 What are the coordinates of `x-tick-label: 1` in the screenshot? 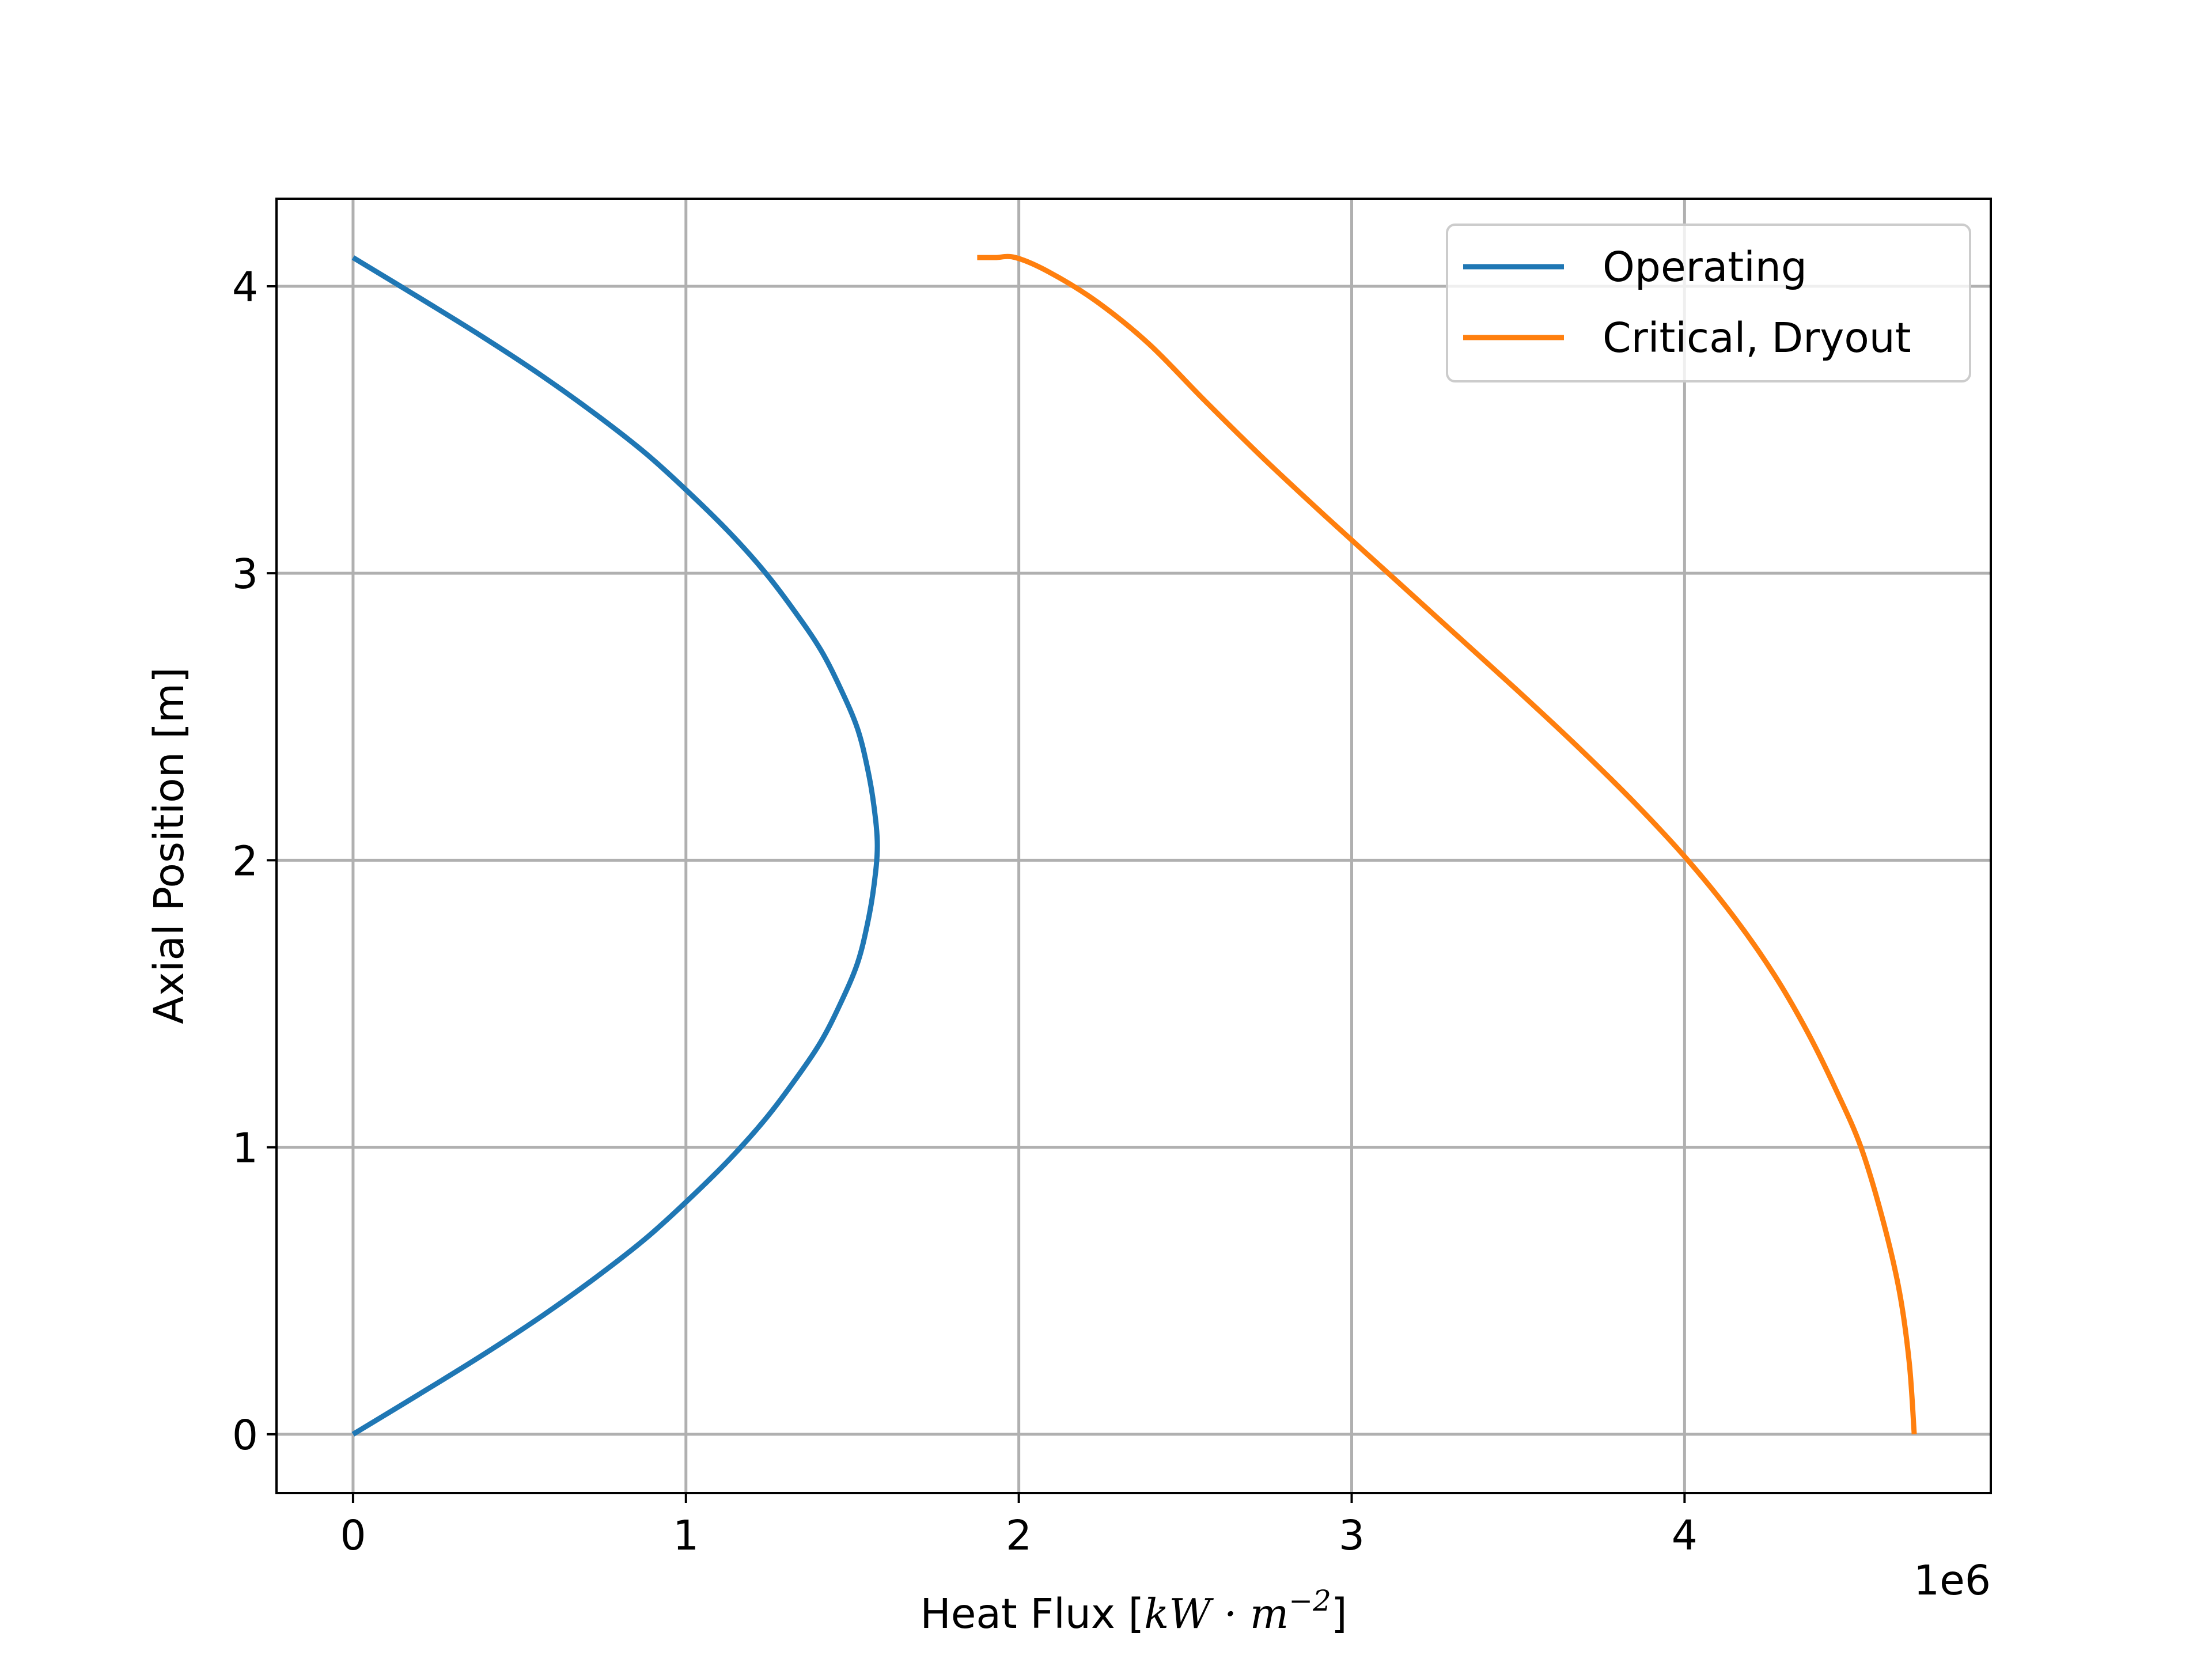 It's located at (686, 1535).